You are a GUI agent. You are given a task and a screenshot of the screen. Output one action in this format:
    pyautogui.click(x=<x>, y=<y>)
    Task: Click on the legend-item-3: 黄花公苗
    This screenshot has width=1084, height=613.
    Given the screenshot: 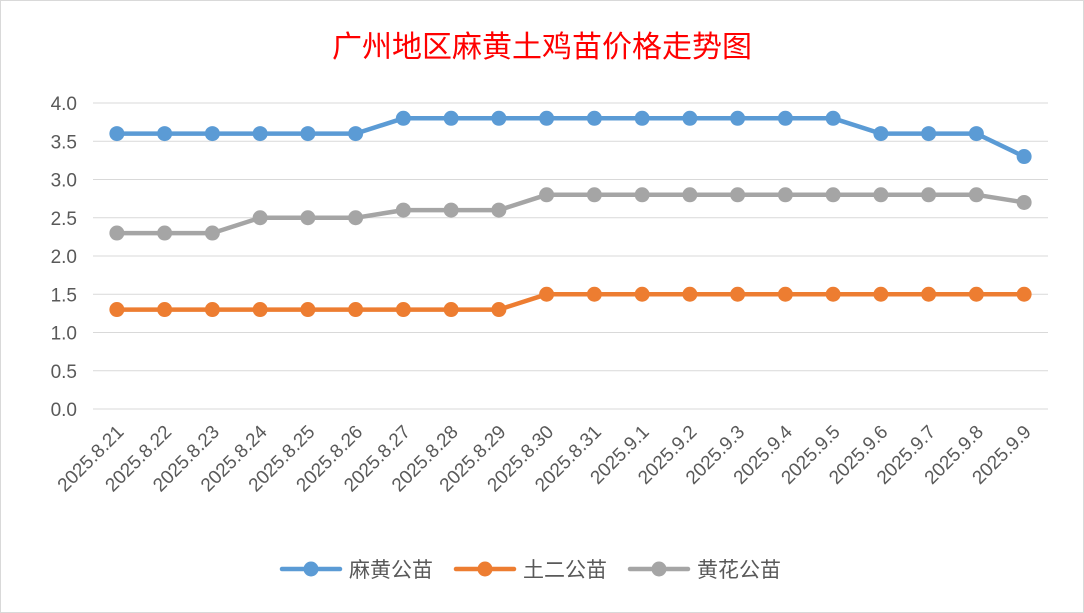 What is the action you would take?
    pyautogui.click(x=704, y=570)
    